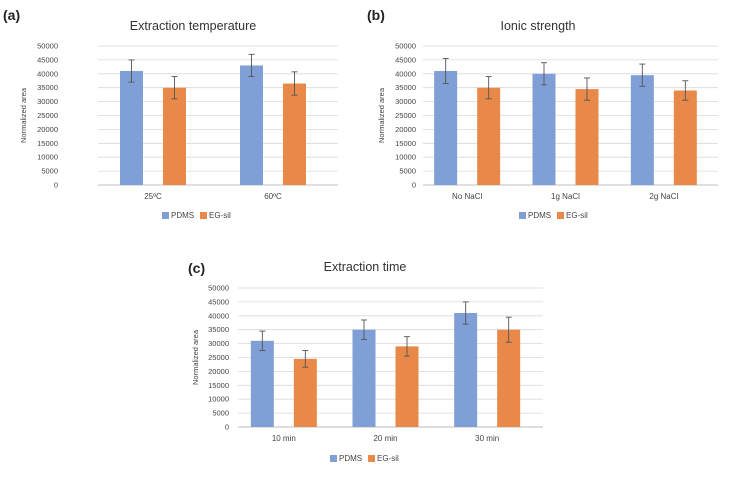  I want to click on chart-title: Ionic strength, so click(537, 26).